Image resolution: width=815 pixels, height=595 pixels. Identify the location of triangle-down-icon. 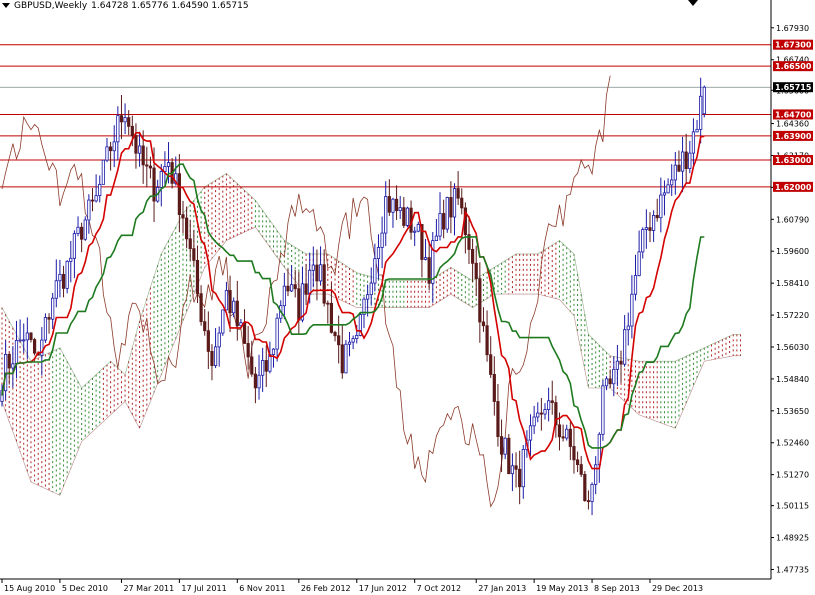
(693, 3).